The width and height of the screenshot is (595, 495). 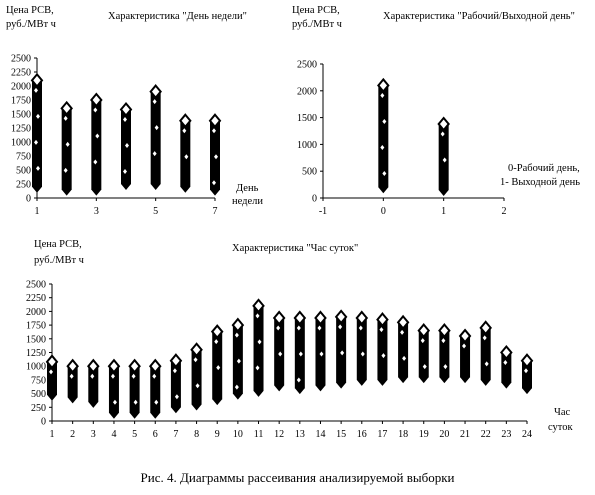 What do you see at coordinates (175, 434) in the screenshot?
I see `x-tick-label: 7` at bounding box center [175, 434].